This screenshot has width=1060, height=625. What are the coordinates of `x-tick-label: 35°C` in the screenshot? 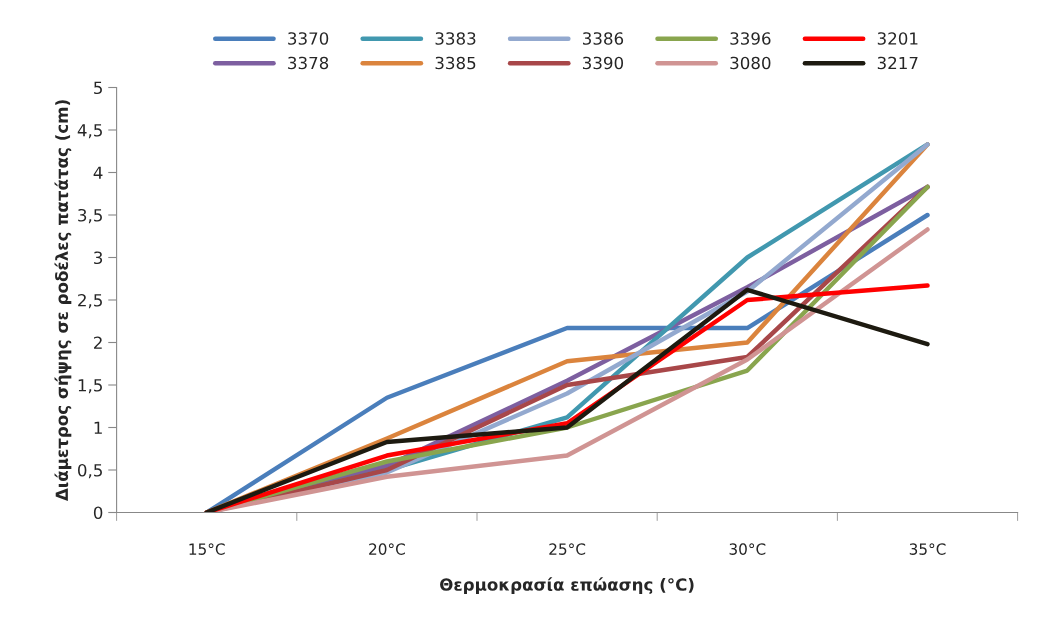 It's located at (927, 549).